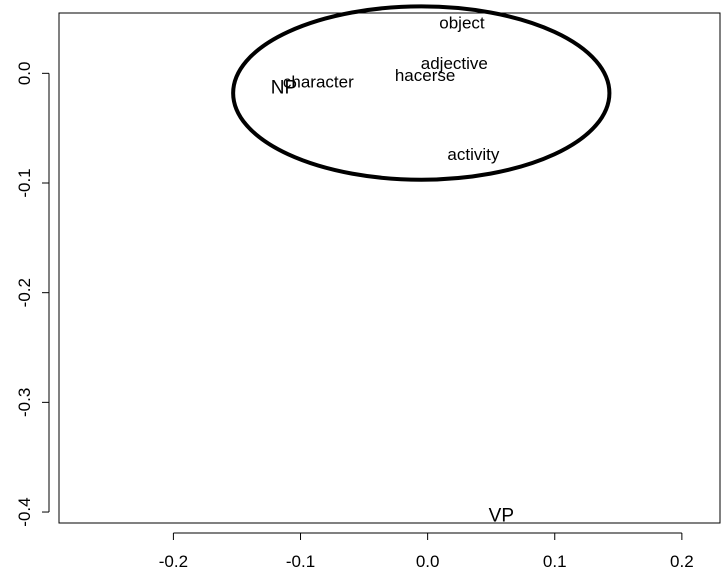 The width and height of the screenshot is (721, 582). I want to click on point-label-activity: activity, so click(473, 154).